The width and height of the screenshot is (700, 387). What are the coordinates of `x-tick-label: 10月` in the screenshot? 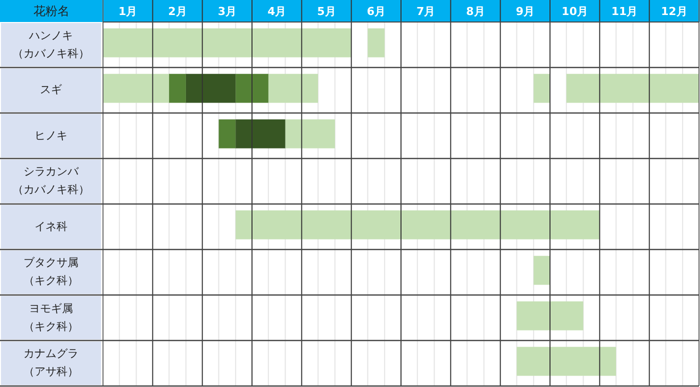 It's located at (575, 11).